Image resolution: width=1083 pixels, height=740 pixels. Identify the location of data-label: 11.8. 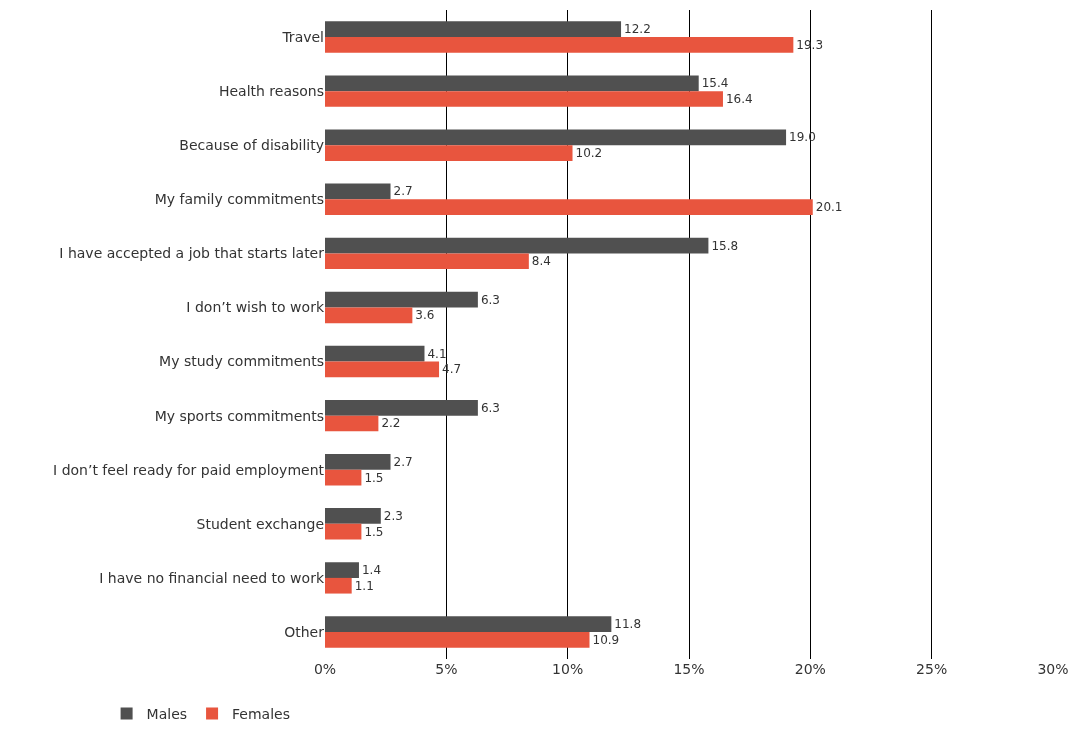
(628, 624).